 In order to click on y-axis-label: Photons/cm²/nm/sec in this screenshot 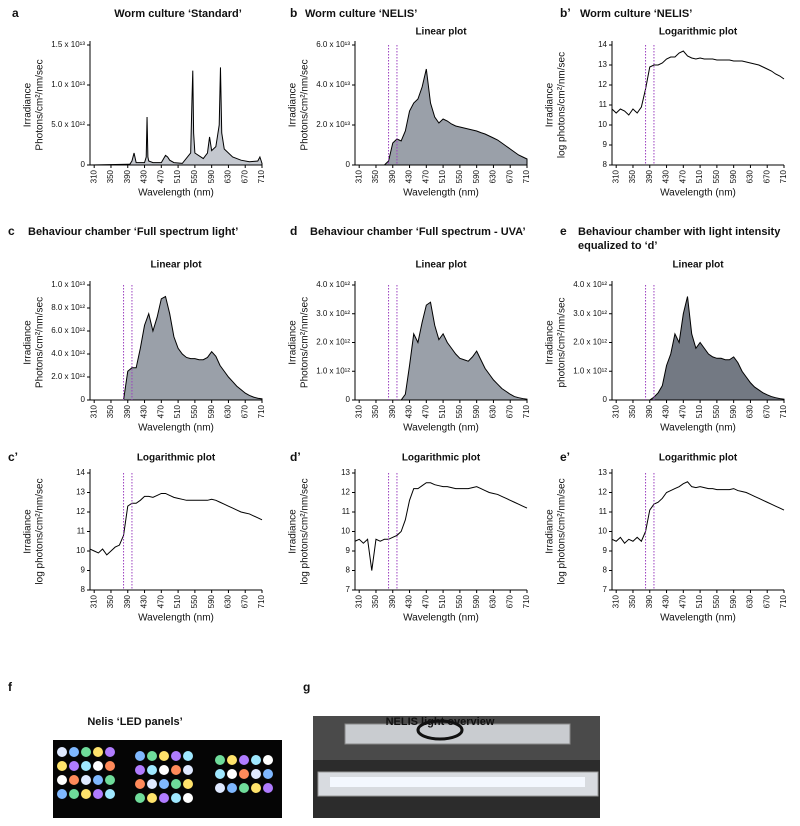, I will do `click(305, 342)`.